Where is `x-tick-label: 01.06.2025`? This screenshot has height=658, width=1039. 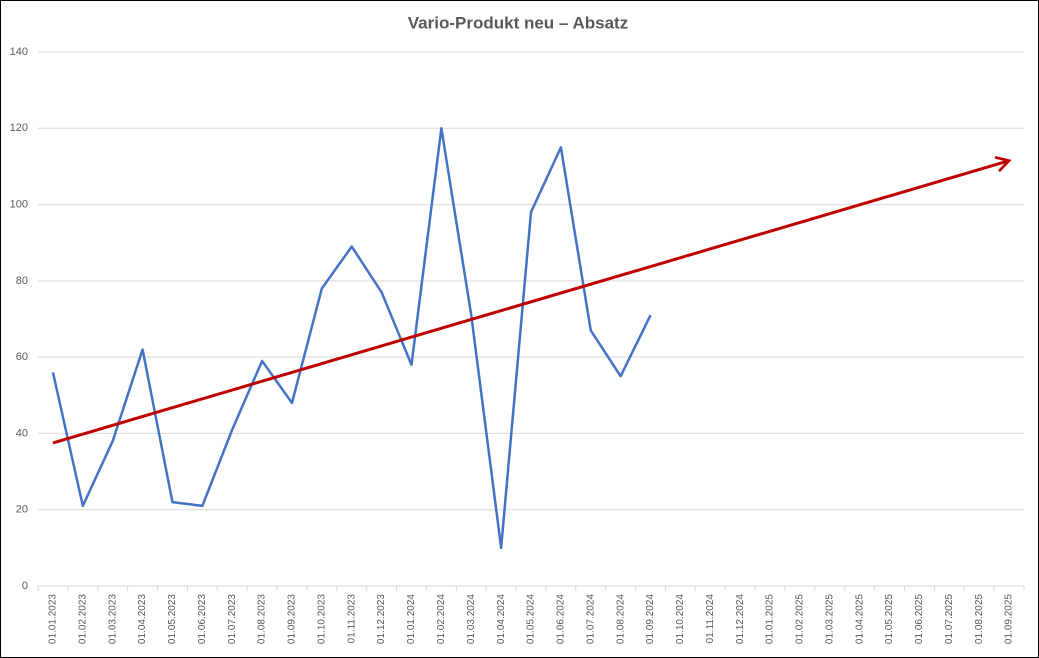 x-tick-label: 01.06.2025 is located at coordinates (919, 619).